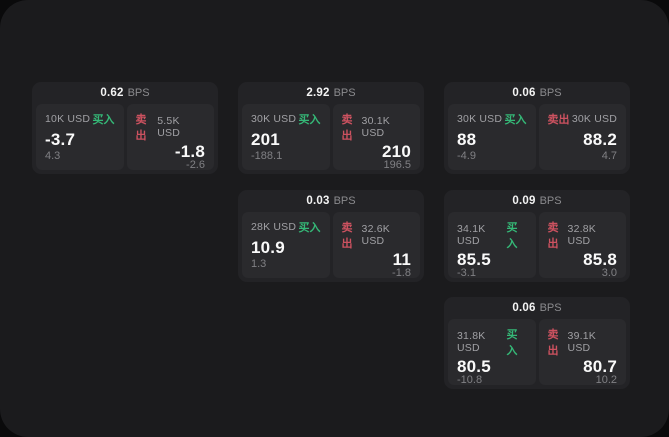  Describe the element at coordinates (375, 127) in the screenshot. I see `sell-amount: 30.1K USD` at that location.